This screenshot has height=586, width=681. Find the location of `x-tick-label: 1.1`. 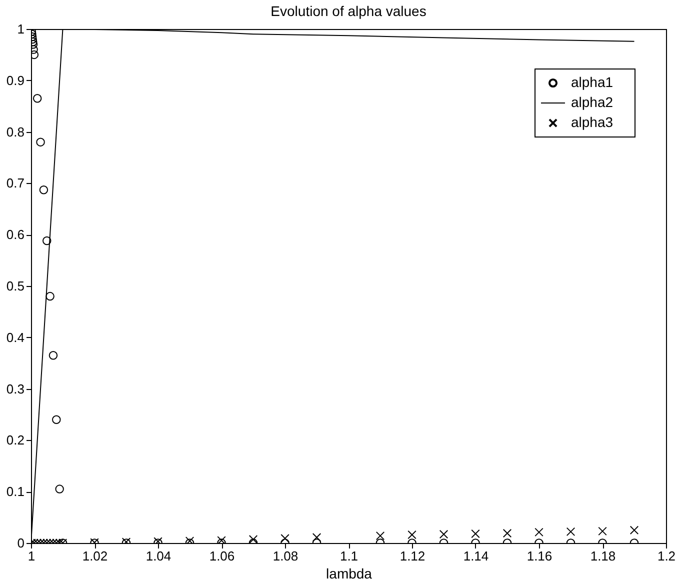

x-tick-label: 1.1 is located at coordinates (349, 556).